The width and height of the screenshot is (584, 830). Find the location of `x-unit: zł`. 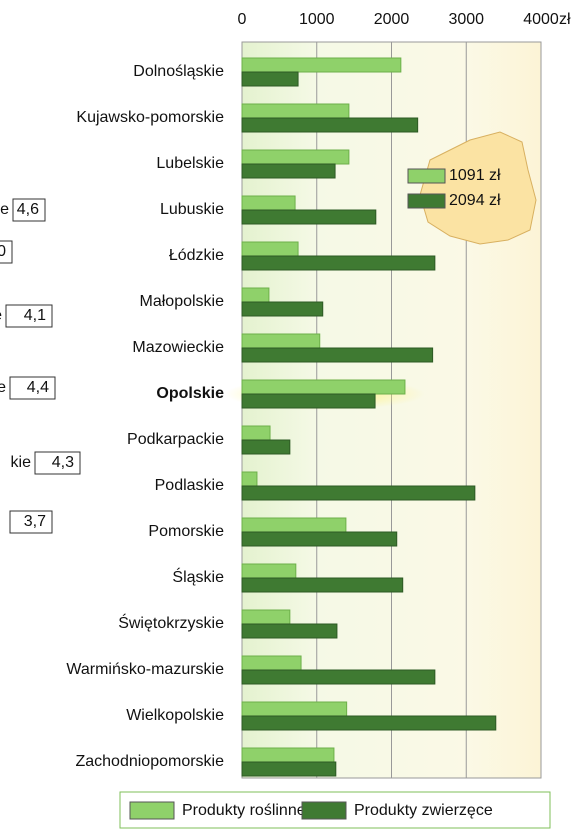

x-unit: zł is located at coordinates (565, 19).